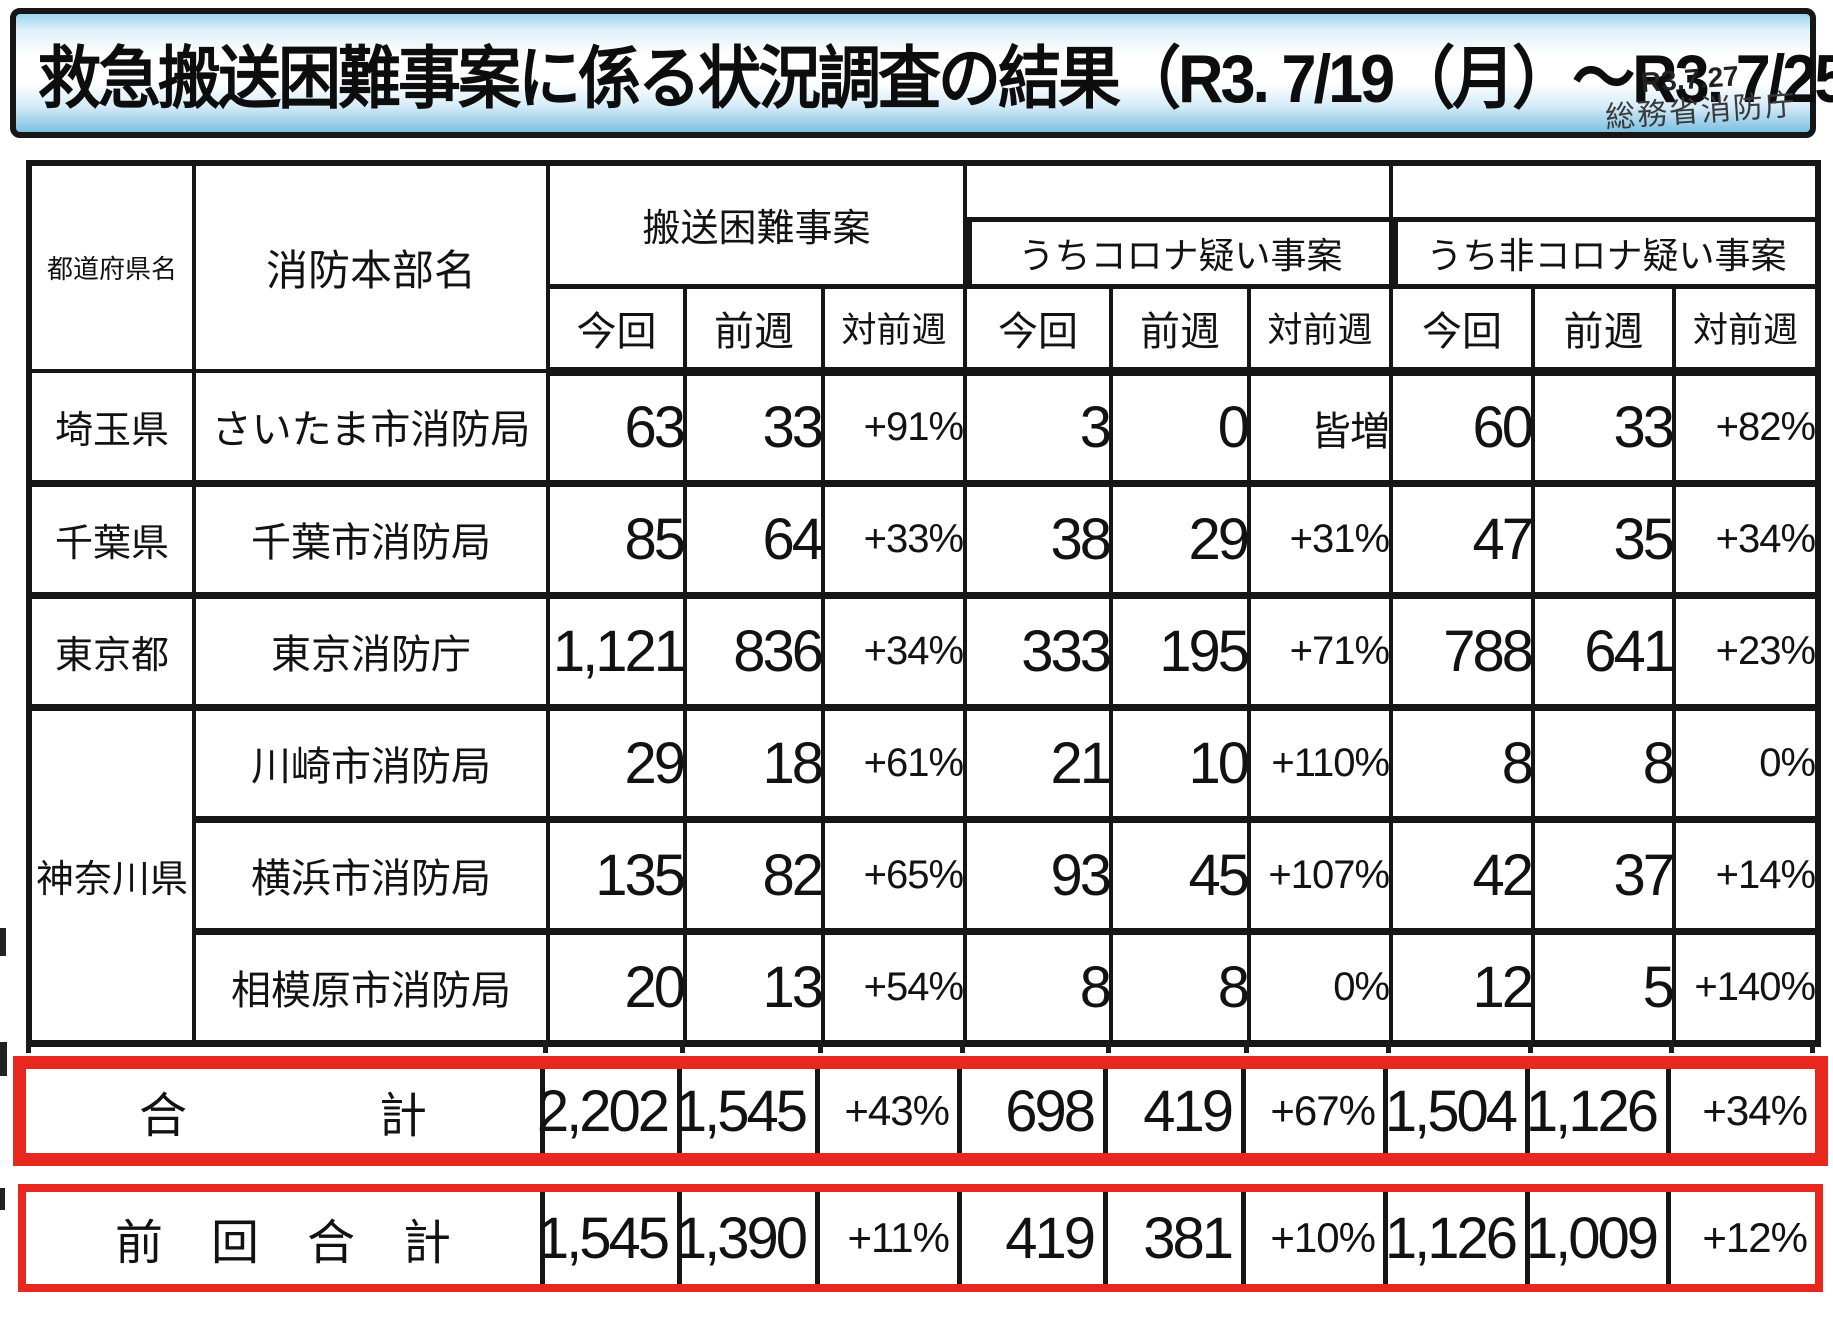 The width and height of the screenshot is (1833, 1317). What do you see at coordinates (1462, 652) in the screenshot?
I see `value-cell: 788` at bounding box center [1462, 652].